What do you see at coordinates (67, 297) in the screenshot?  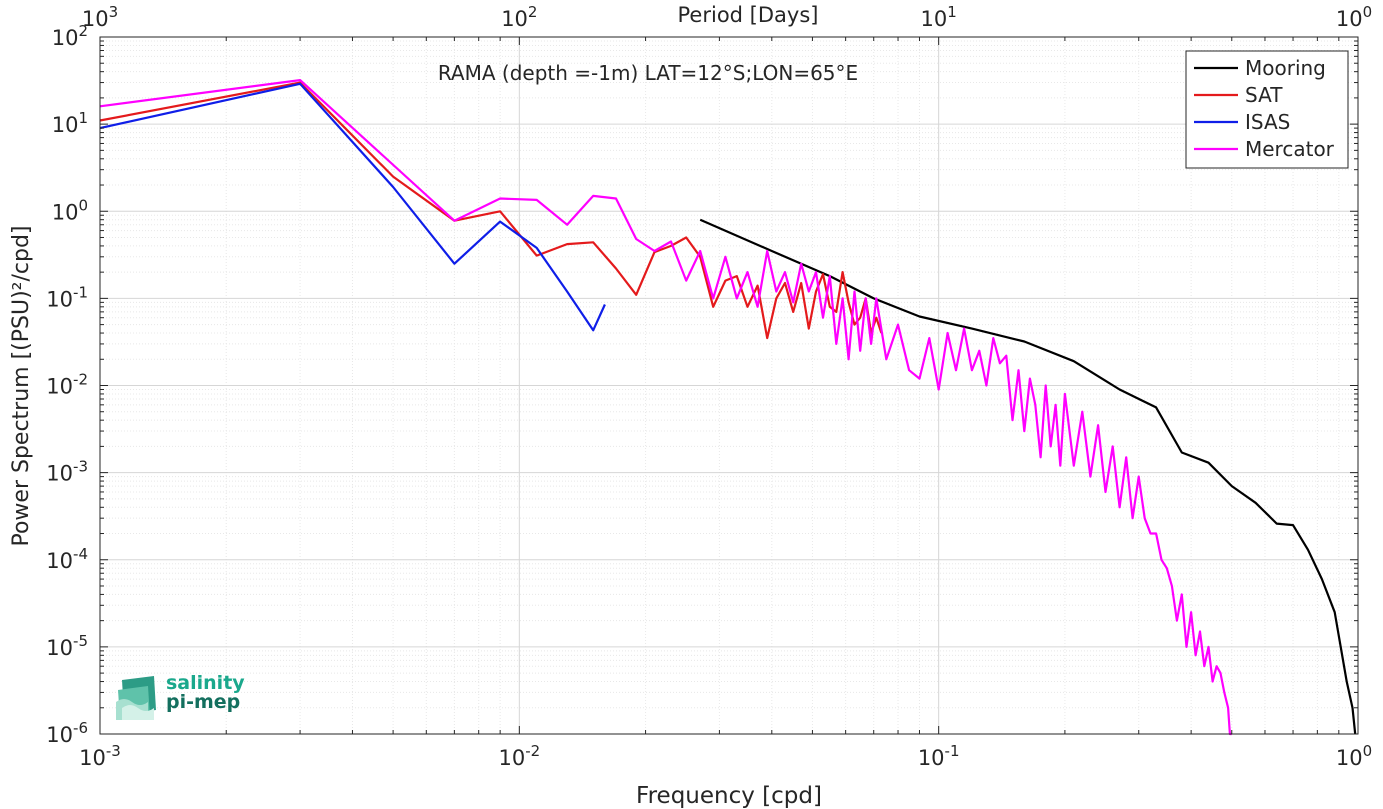 I see `y-tick-label: 10⁻¹` at bounding box center [67, 297].